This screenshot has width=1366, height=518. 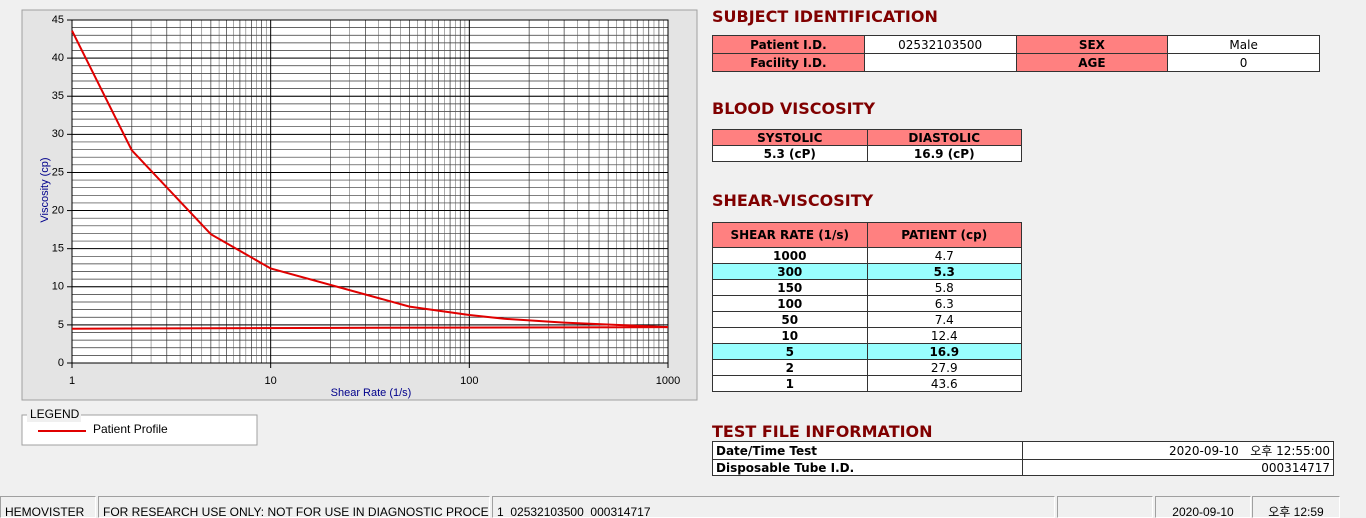 I want to click on table-cell: 1, so click(x=790, y=383).